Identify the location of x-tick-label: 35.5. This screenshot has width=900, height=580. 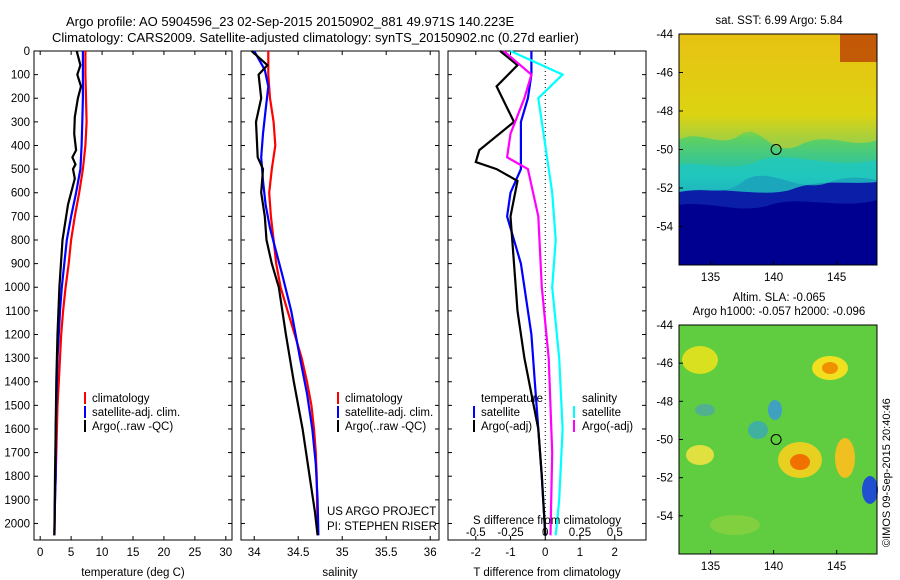
(386, 553).